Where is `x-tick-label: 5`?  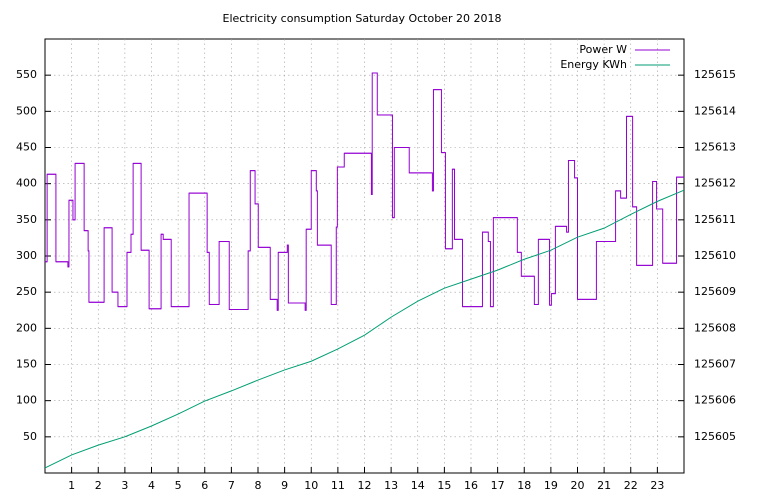
x-tick-label: 5 is located at coordinates (178, 485).